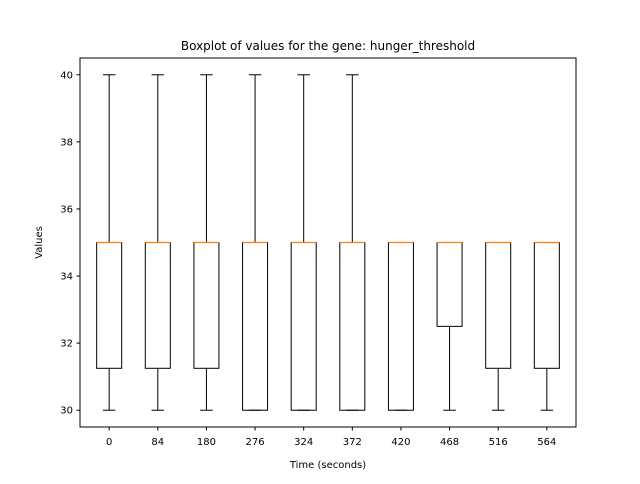 The width and height of the screenshot is (640, 484). Describe the element at coordinates (255, 442) in the screenshot. I see `x-tick-label: 276` at that location.